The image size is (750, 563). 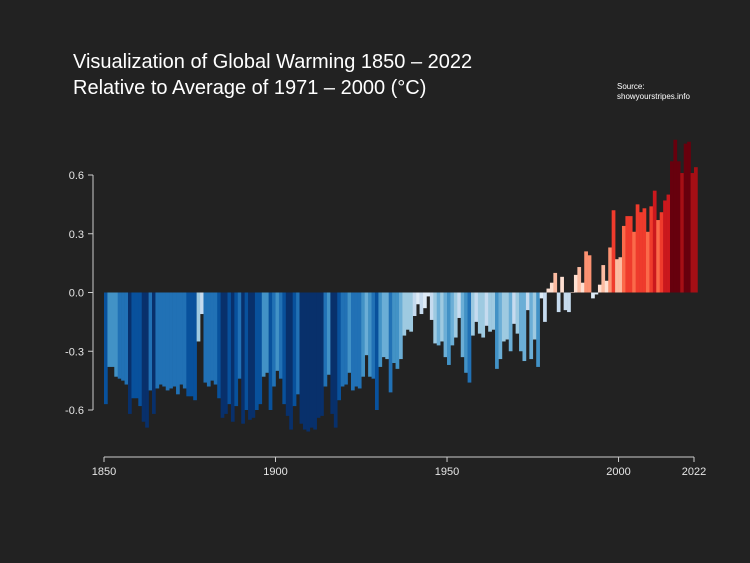 What do you see at coordinates (644, 250) in the screenshot?
I see `bar-2007` at bounding box center [644, 250].